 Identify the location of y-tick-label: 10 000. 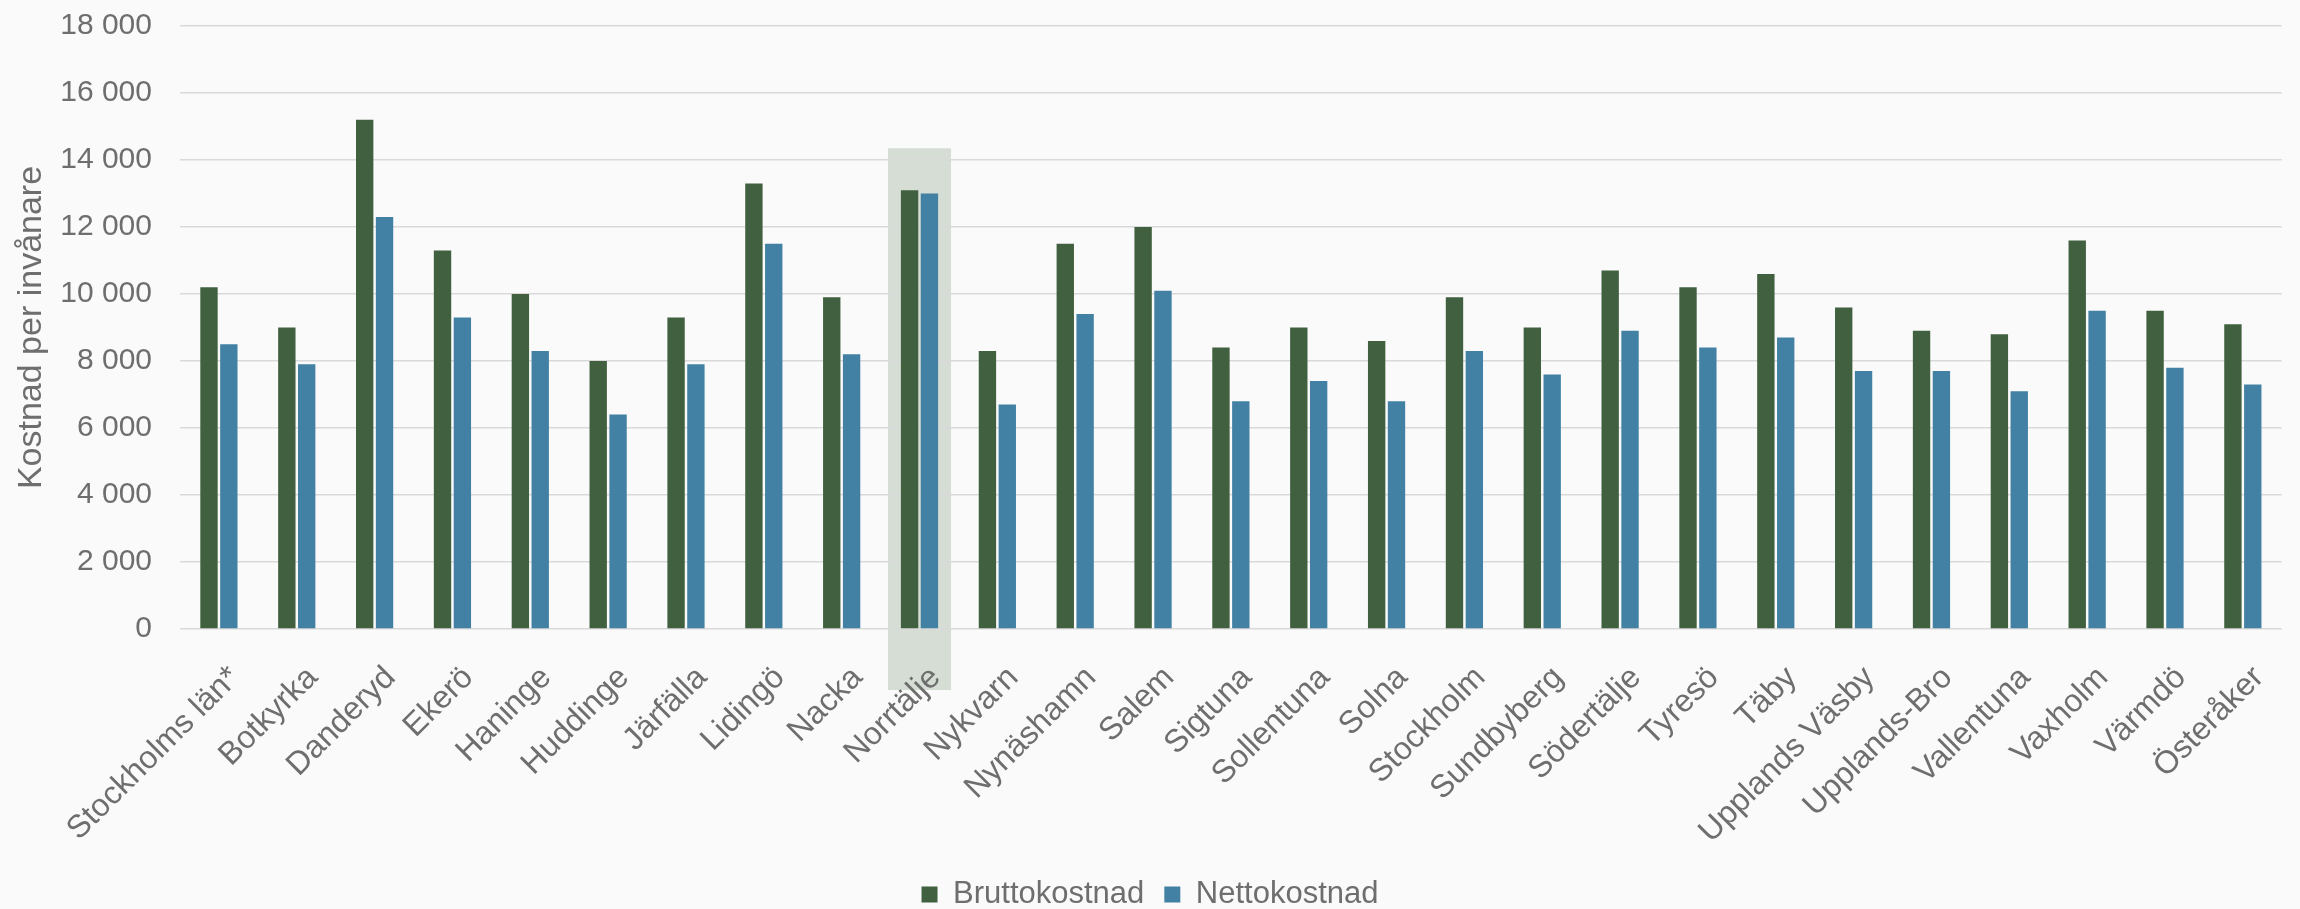
(106, 292).